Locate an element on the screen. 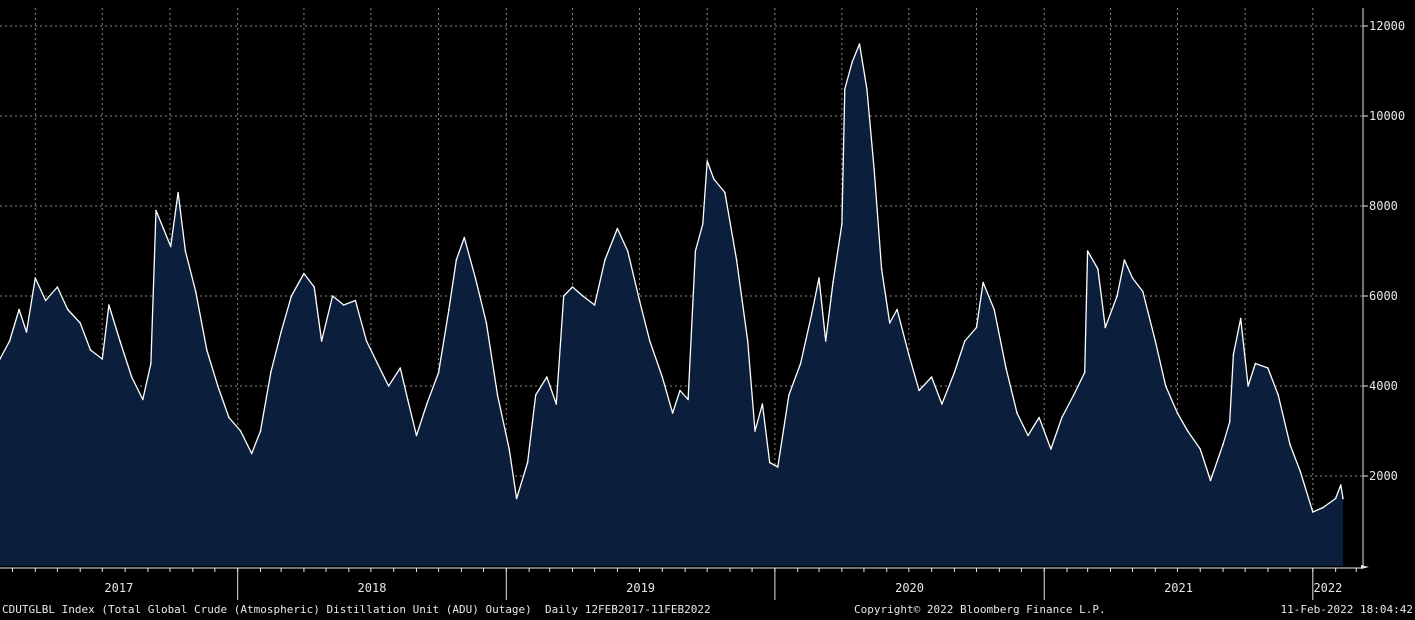  timestamp: 11-Feb-2022 18:04:42 is located at coordinates (1346, 609).